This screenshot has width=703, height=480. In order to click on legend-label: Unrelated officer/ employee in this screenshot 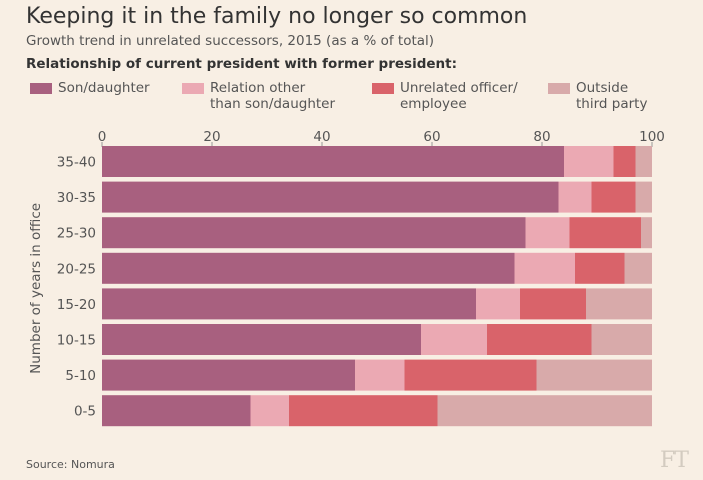, I will do `click(459, 96)`.